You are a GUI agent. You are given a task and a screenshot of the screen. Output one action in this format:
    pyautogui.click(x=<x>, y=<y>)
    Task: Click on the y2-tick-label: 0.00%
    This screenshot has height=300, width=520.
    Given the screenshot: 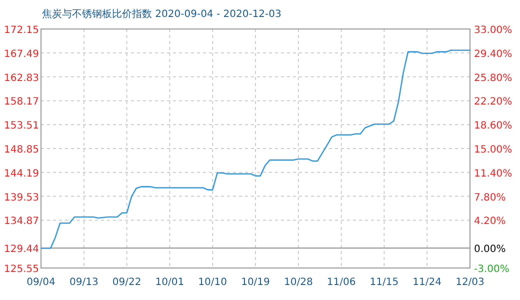 What is the action you would take?
    pyautogui.click(x=490, y=250)
    